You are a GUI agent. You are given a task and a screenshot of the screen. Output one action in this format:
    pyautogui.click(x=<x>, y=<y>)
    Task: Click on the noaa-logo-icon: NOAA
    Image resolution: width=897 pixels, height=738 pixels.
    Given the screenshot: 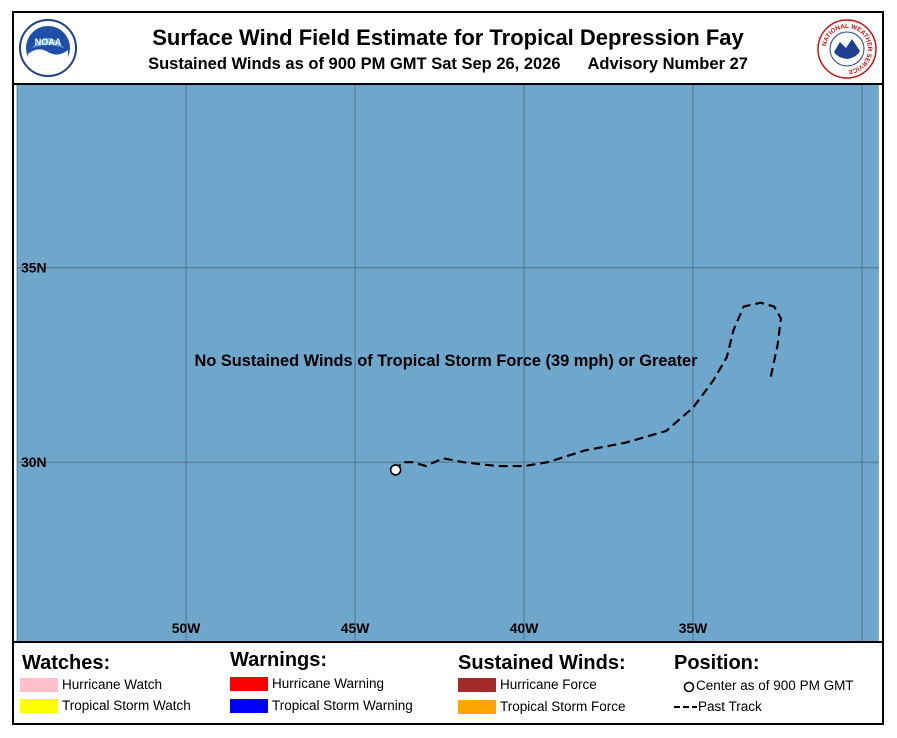 What is the action you would take?
    pyautogui.click(x=48, y=48)
    